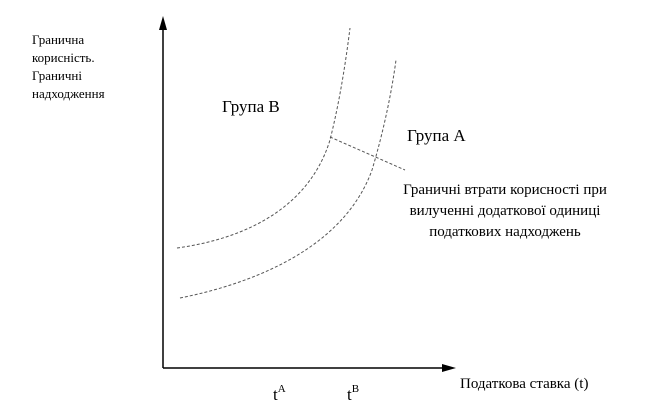 Image resolution: width=653 pixels, height=420 pixels. I want to click on curve-group-b, so click(263, 138).